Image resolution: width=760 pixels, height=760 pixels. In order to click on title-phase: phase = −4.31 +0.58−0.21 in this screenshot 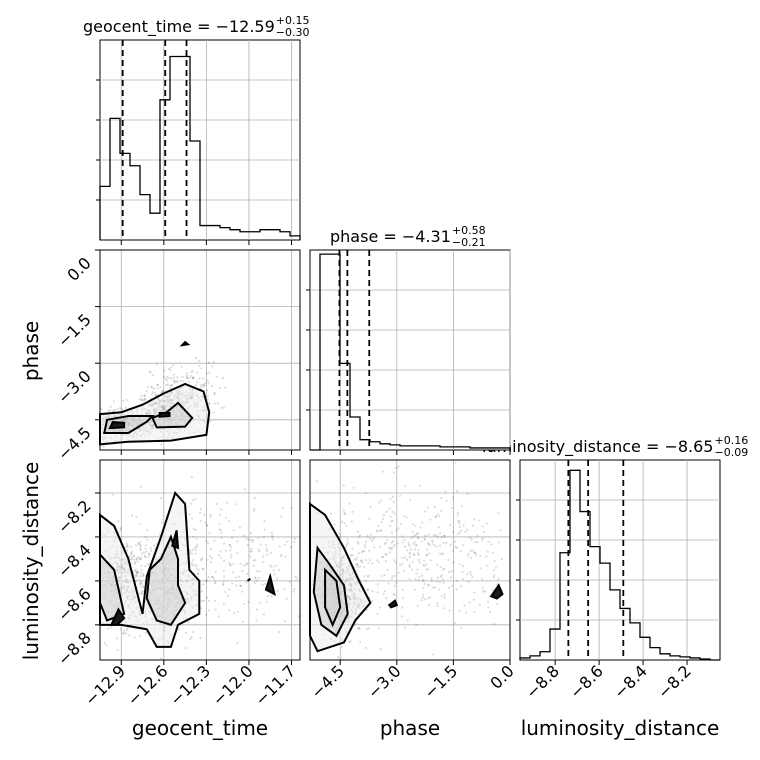, I will do `click(408, 236)`.